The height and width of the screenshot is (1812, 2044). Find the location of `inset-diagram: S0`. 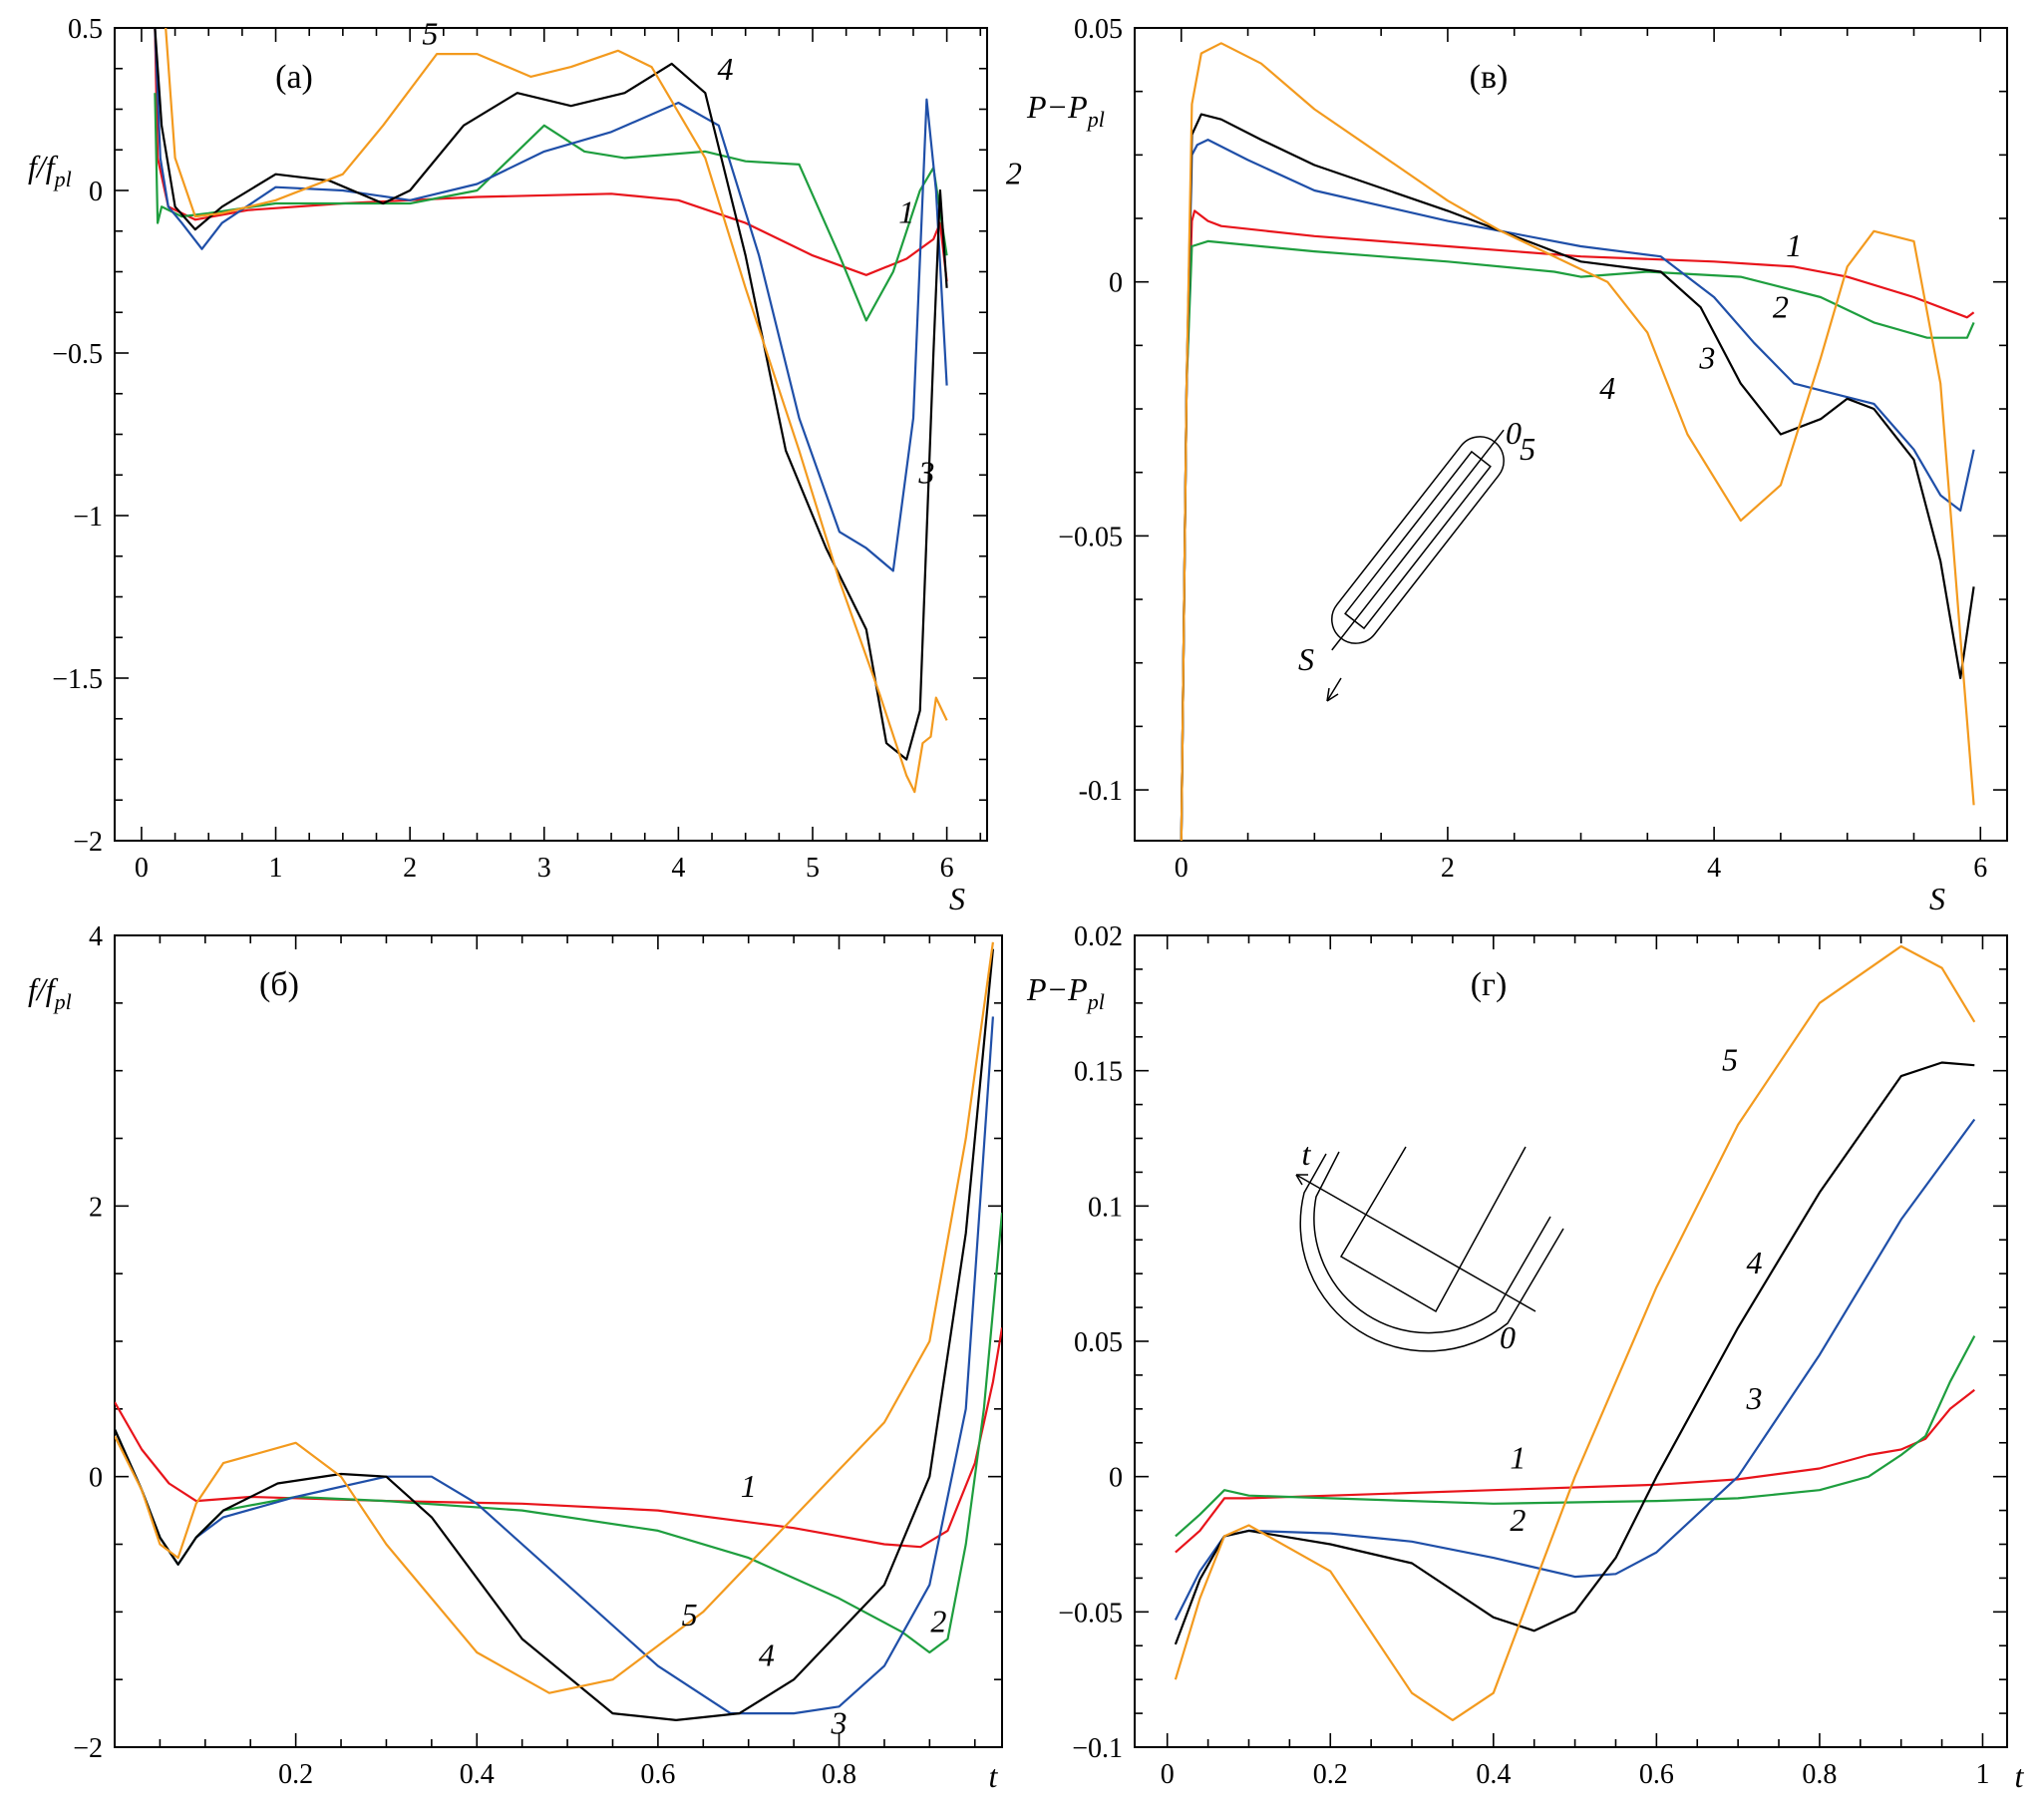

inset-diagram: S0 is located at coordinates (1410, 558).